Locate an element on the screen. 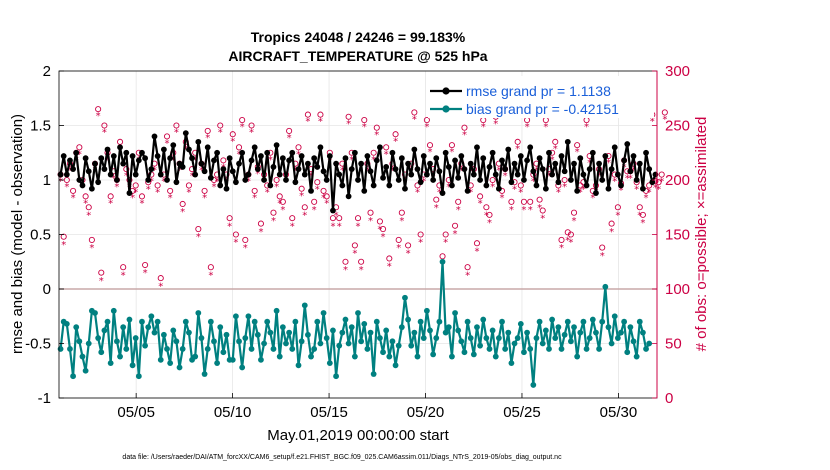 The image size is (830, 470). rmse-series is located at coordinates (358, 172).